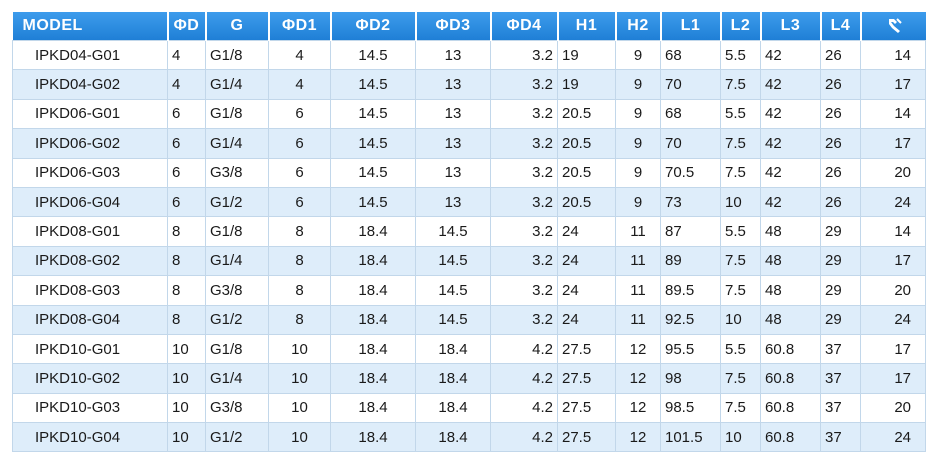  Describe the element at coordinates (690, 437) in the screenshot. I see `value-cell: 101.5` at that location.